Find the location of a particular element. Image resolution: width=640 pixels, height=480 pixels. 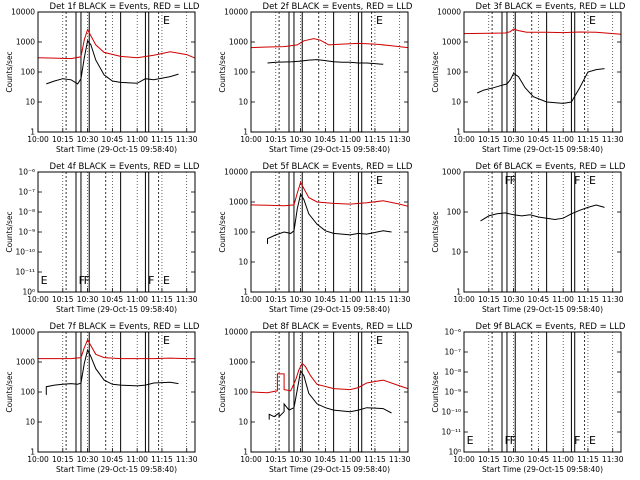

chart-title: Det 7f BLACK = Events, RED = LLD is located at coordinates (125, 327).